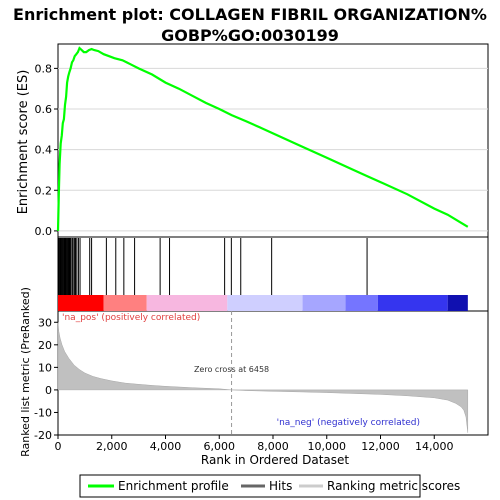  Describe the element at coordinates (131, 318) in the screenshot. I see `pos-correlated-label: 'na_pos' (positively correlated)` at that location.